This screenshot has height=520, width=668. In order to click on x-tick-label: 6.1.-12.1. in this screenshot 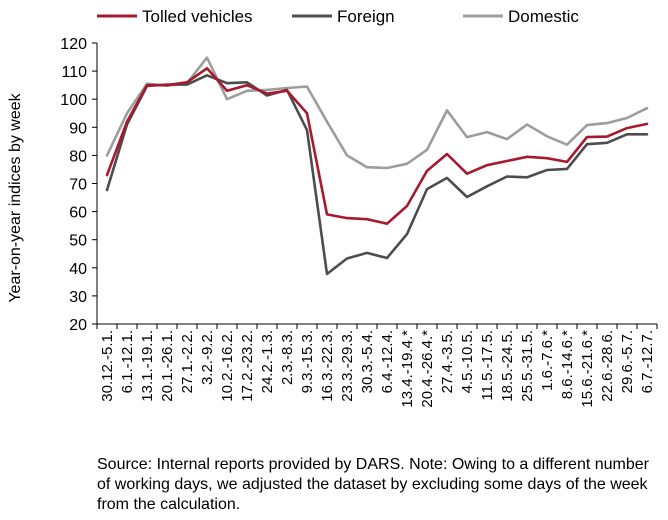, I will do `click(127, 361)`.